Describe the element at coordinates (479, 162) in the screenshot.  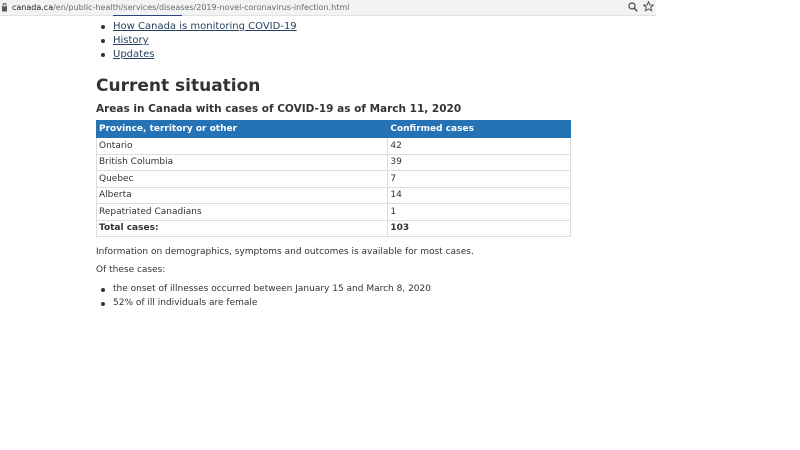
I see `cell-cases: 39` at that location.